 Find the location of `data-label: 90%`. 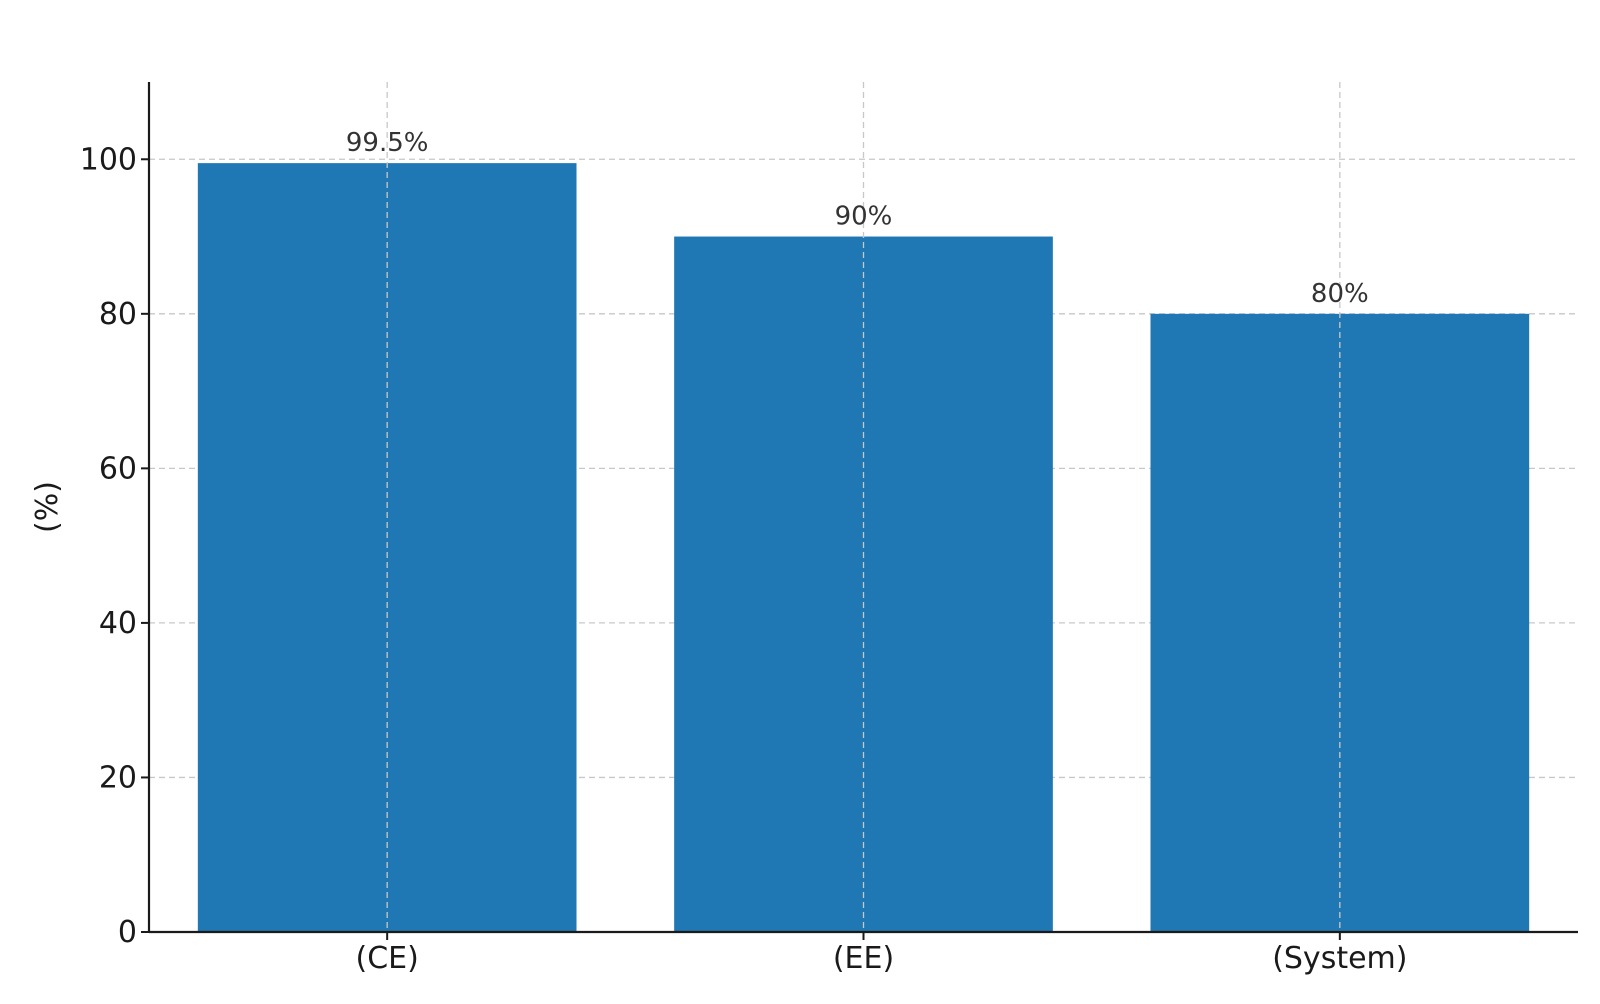

data-label: 90% is located at coordinates (864, 217).